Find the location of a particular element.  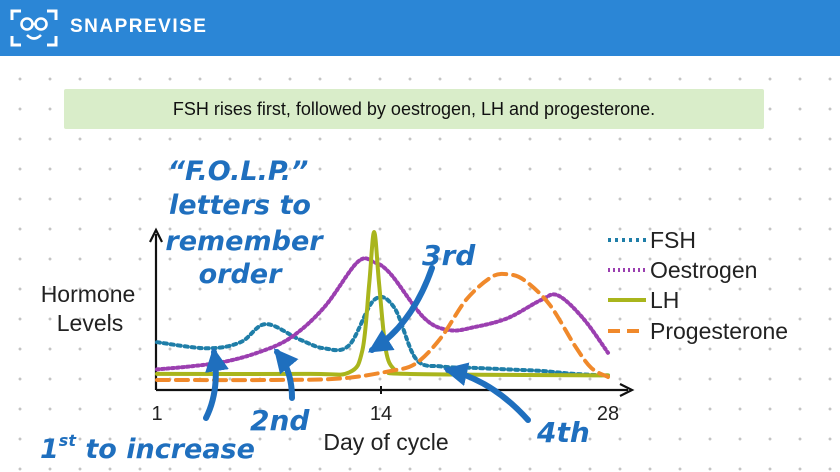

snaprevise-logo-icon is located at coordinates (34, 28).